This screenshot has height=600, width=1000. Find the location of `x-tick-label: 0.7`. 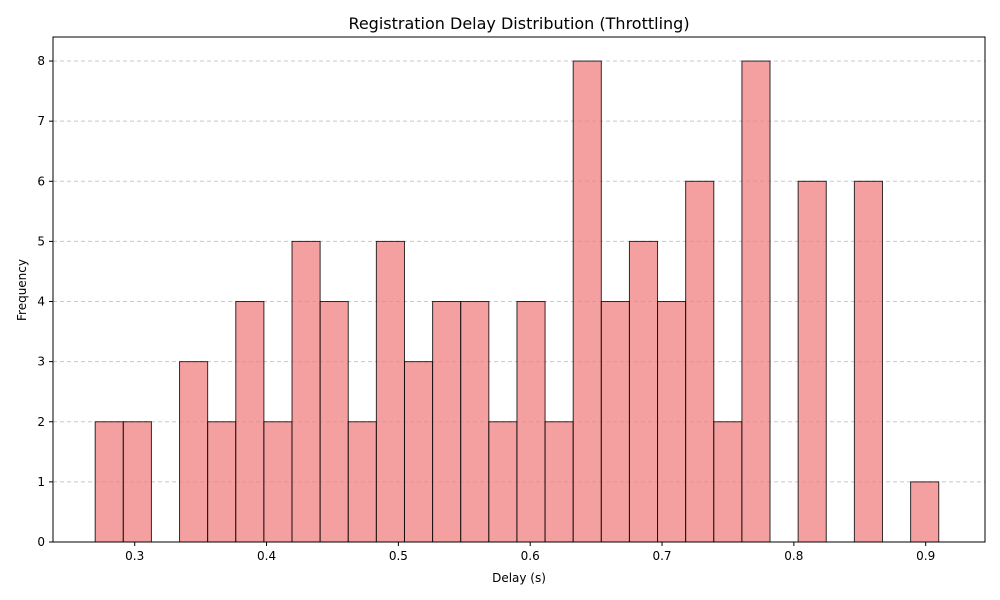

x-tick-label: 0.7 is located at coordinates (661, 556).